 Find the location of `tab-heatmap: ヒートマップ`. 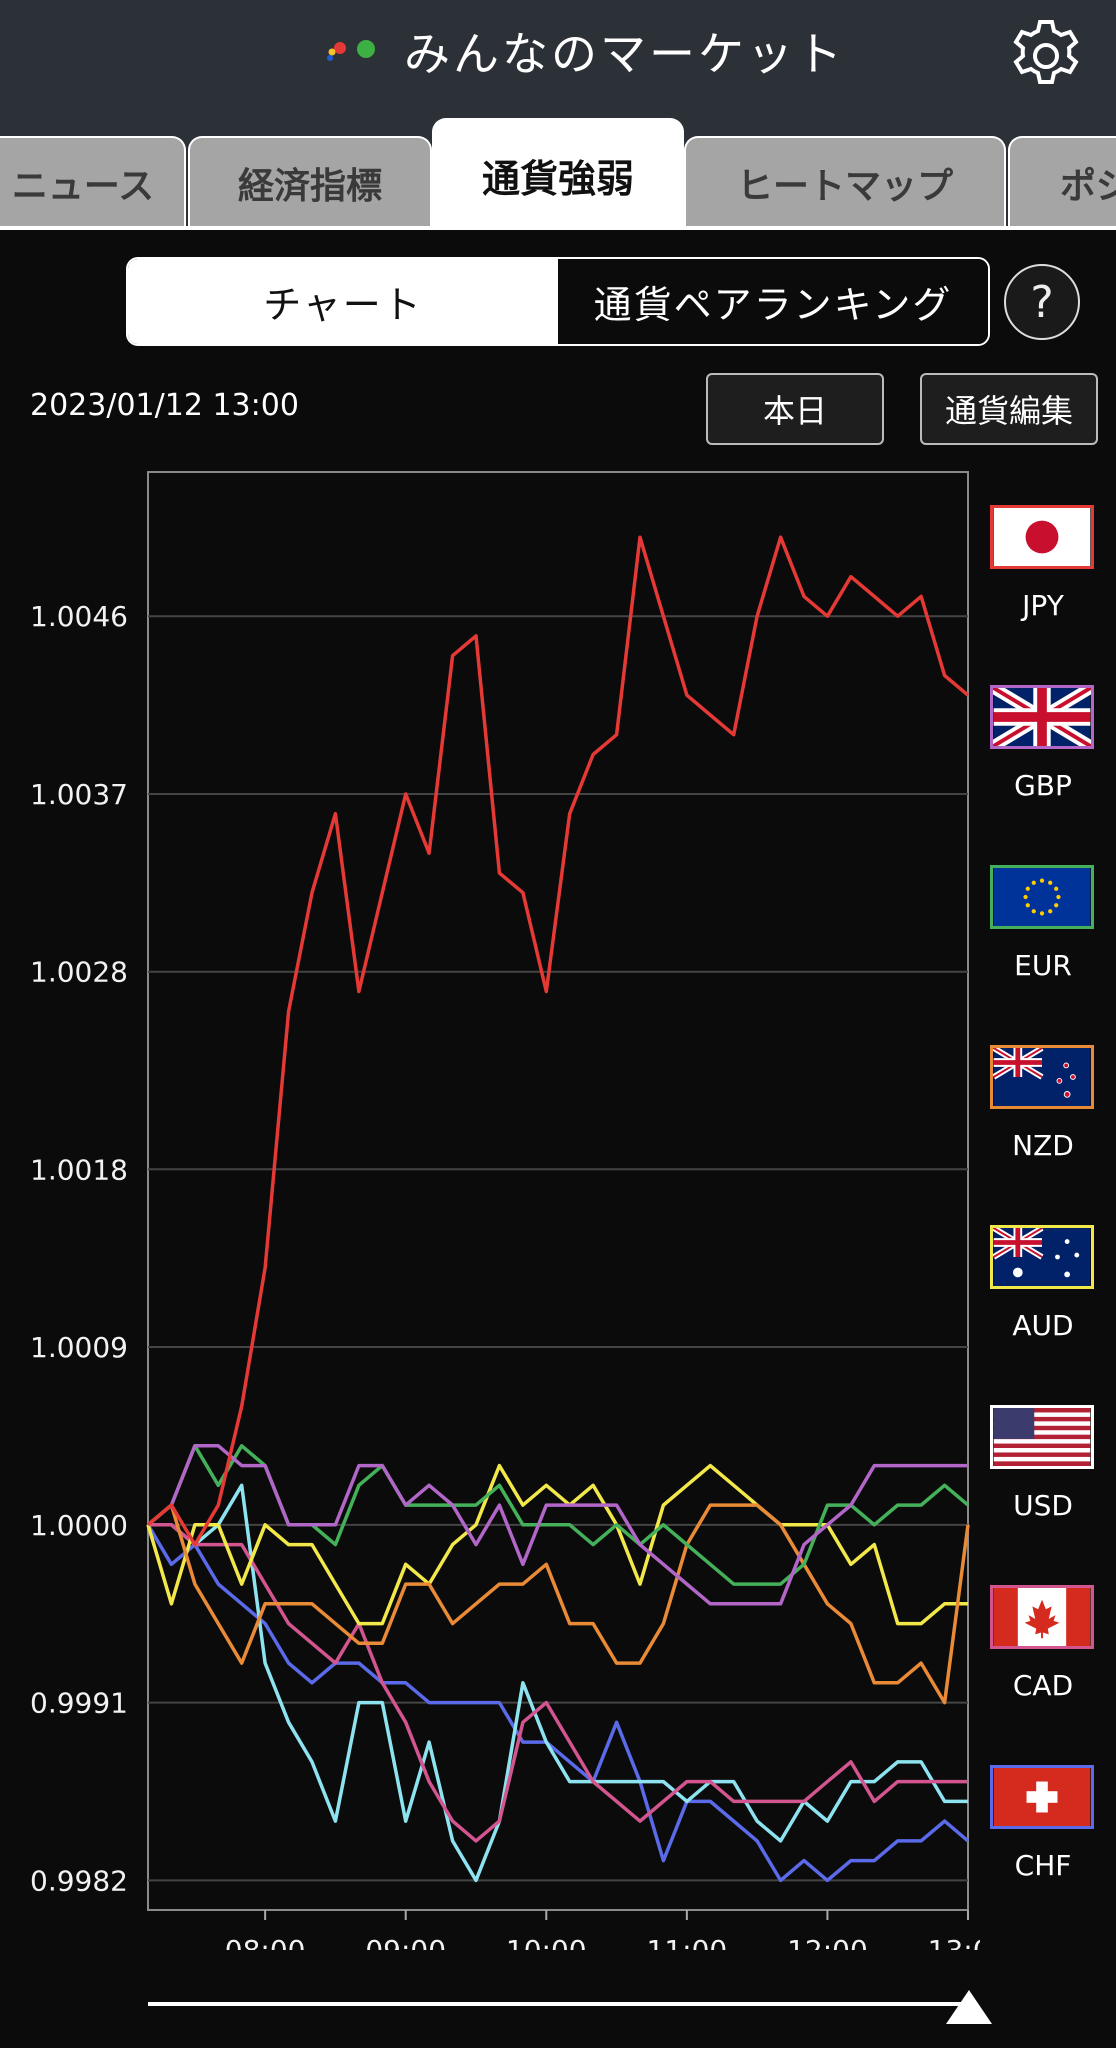

tab-heatmap: ヒートマップ is located at coordinates (845, 182).